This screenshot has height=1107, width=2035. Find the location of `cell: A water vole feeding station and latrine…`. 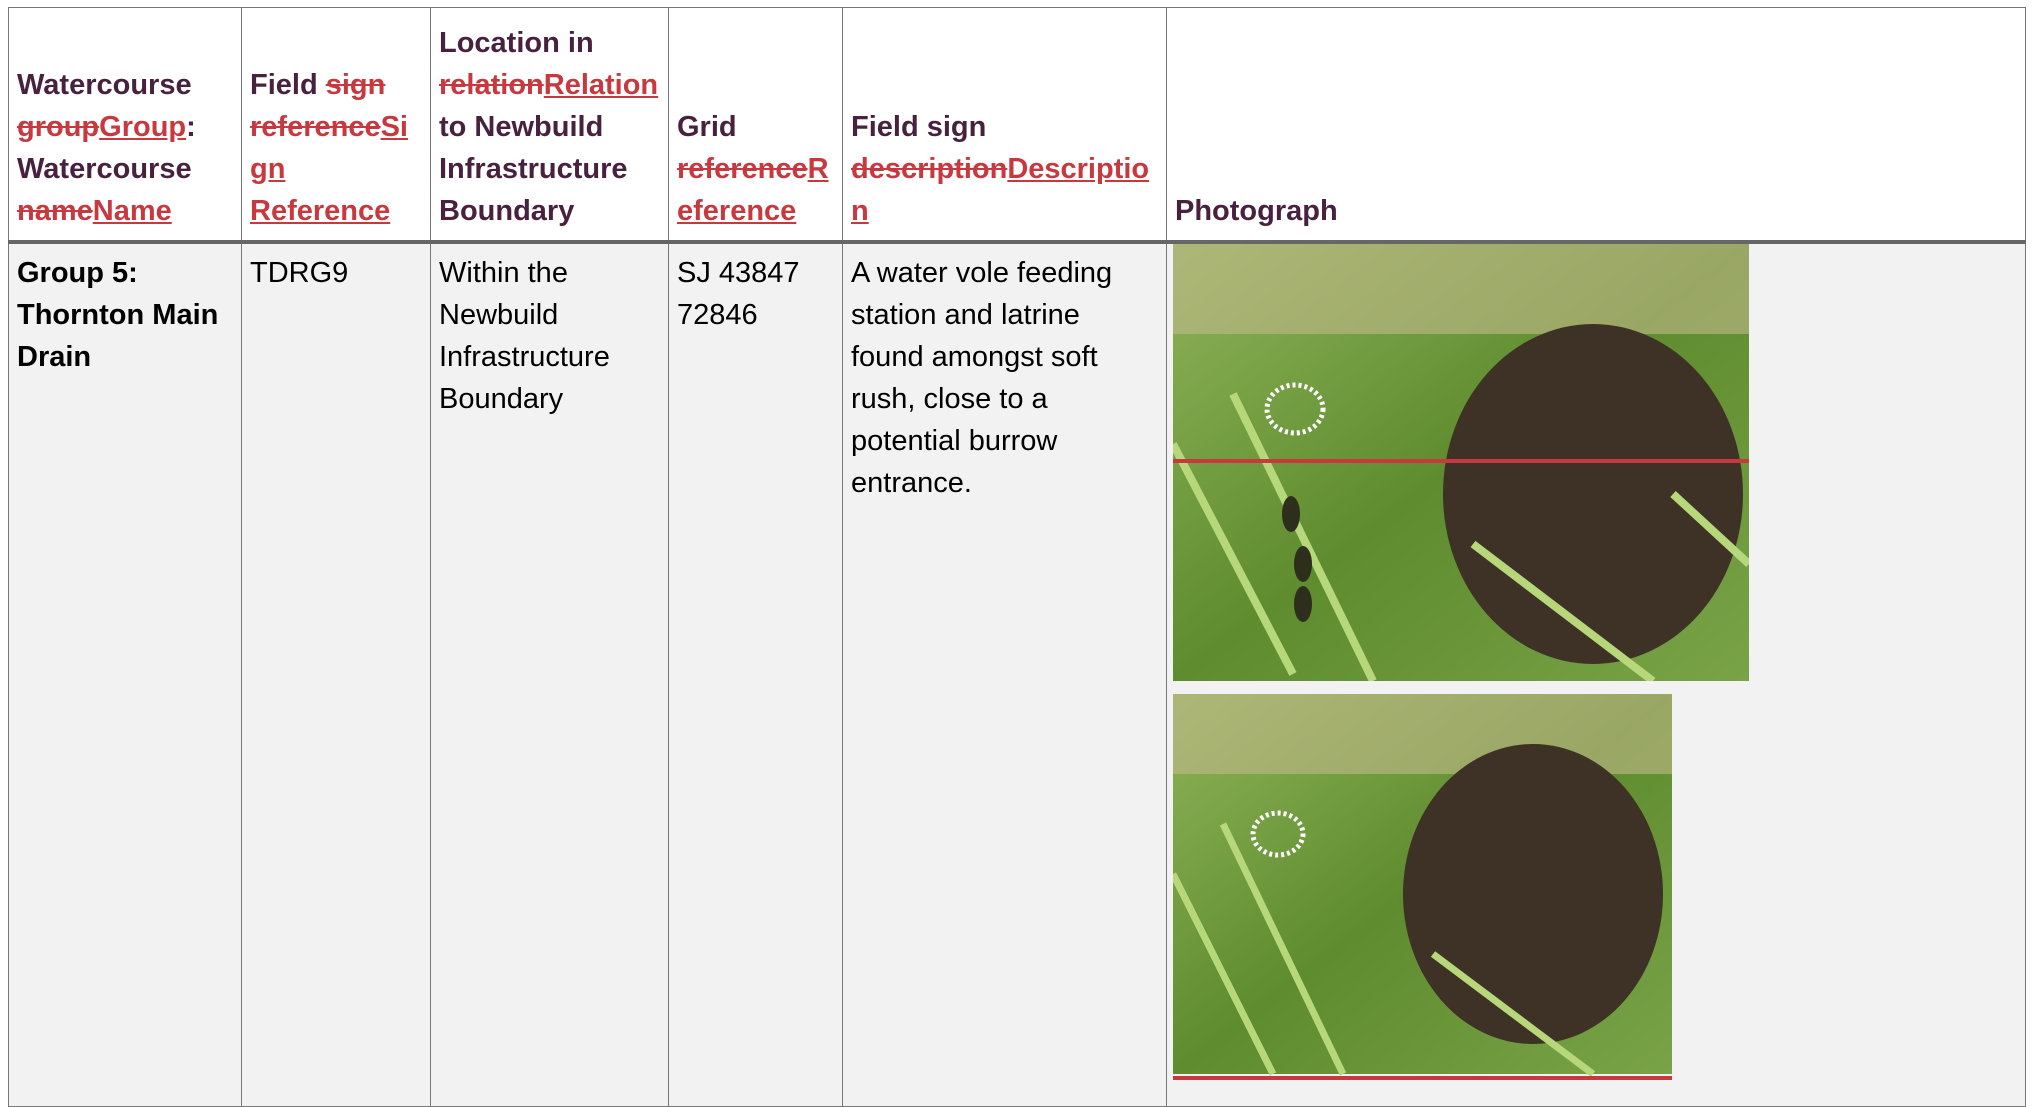

cell: A water vole feeding station and latrine… is located at coordinates (1004, 674).